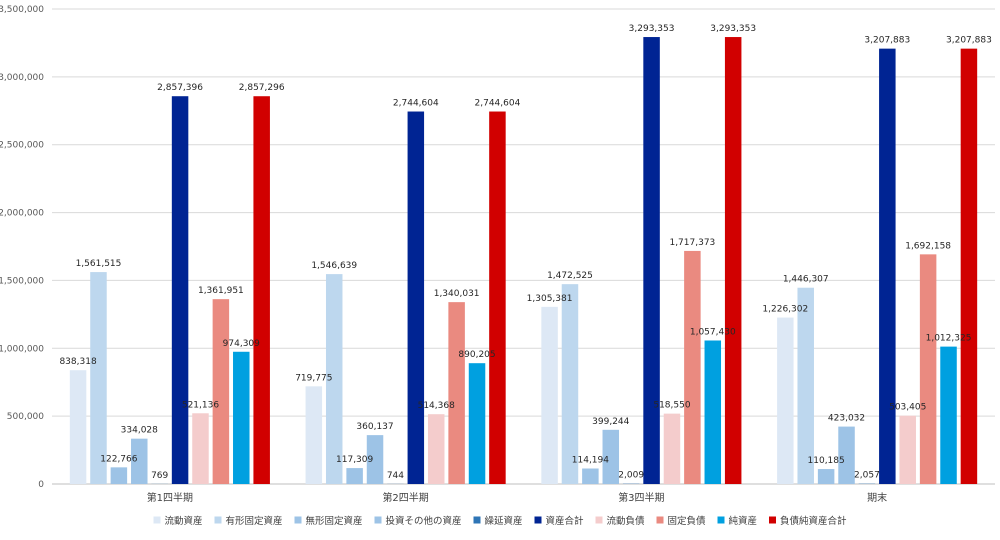 The image size is (1000, 540). Describe the element at coordinates (813, 521) in the screenshot. I see `legend-label: 負債純資産合計` at that location.